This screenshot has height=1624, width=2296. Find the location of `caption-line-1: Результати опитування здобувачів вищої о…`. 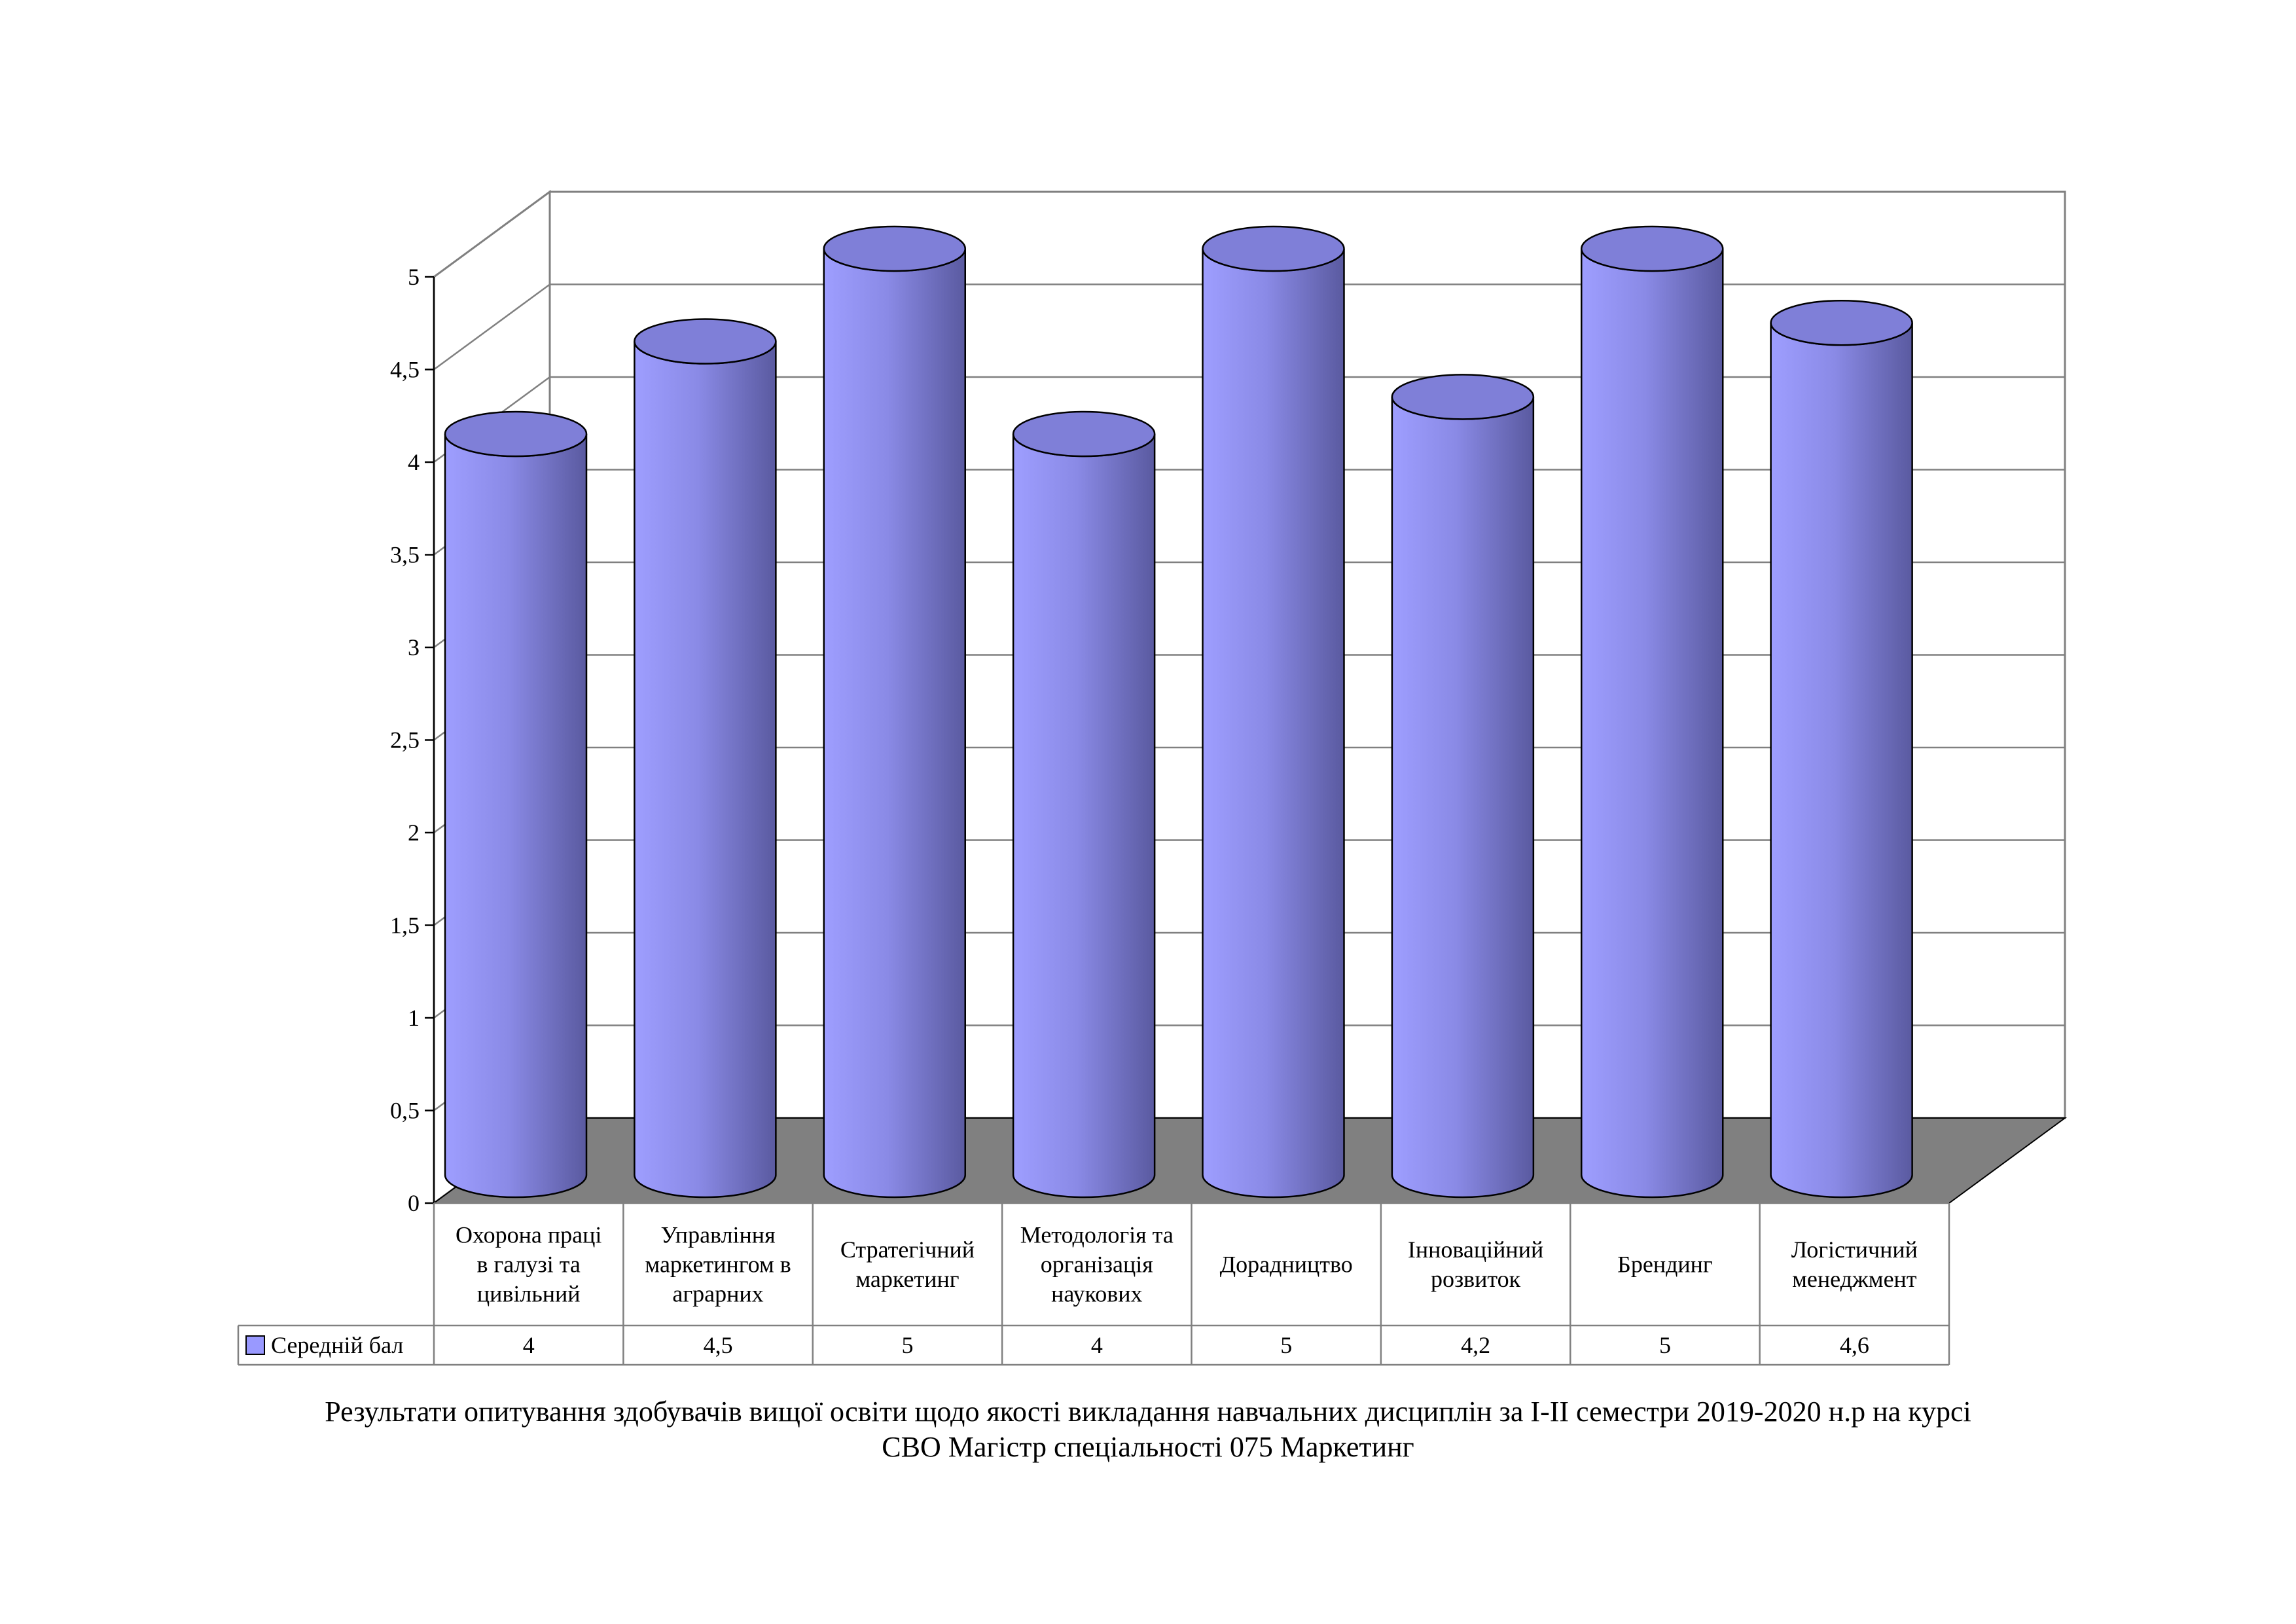

caption-line-1: Результати опитування здобувачів вищої о… is located at coordinates (1148, 1412).